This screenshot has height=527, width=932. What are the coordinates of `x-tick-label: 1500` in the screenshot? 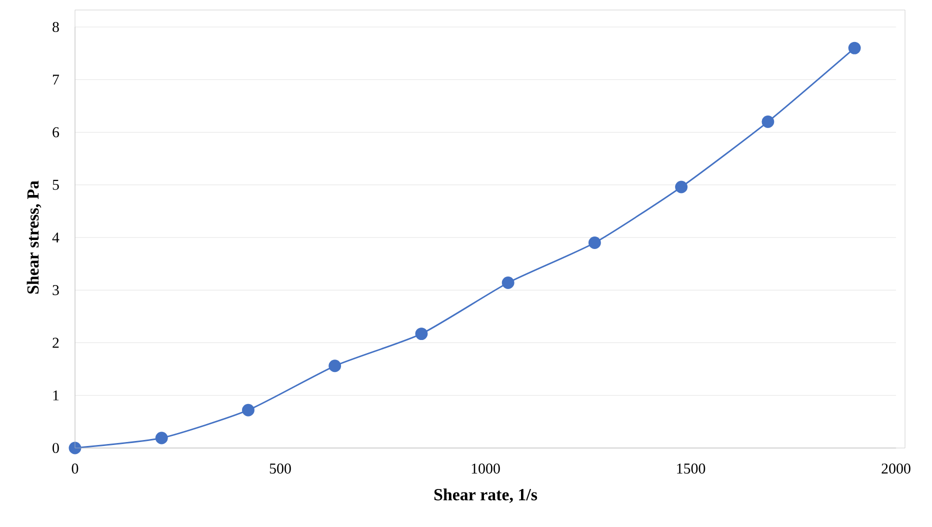 It's located at (691, 469).